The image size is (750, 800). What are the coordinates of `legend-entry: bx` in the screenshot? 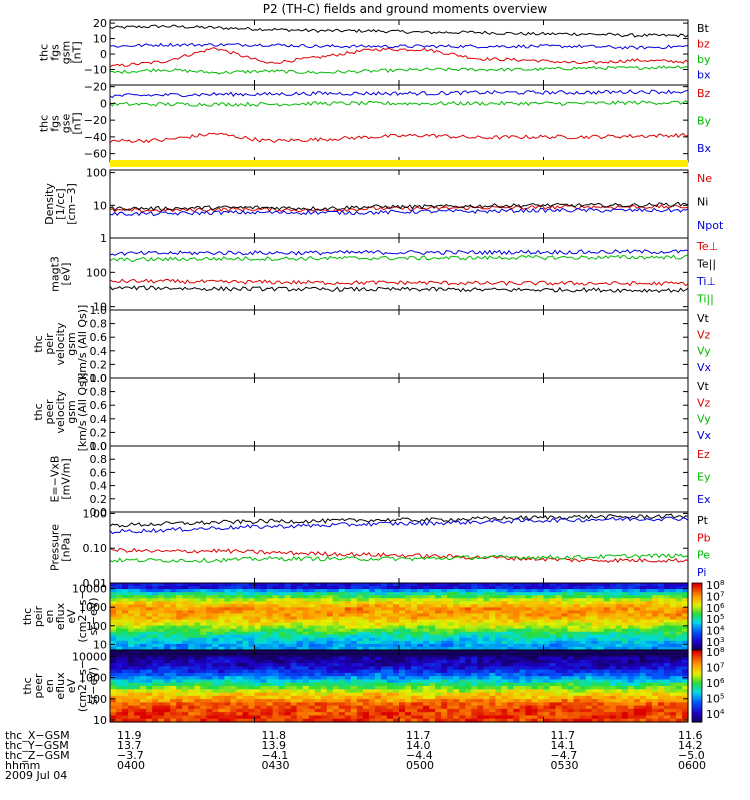 It's located at (704, 74).